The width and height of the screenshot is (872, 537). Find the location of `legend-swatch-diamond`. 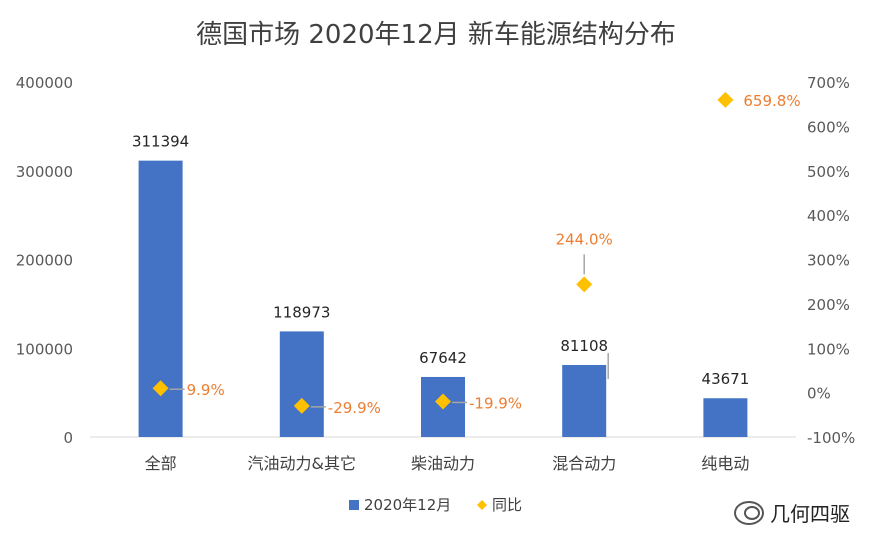

legend-swatch-diamond is located at coordinates (482, 505).